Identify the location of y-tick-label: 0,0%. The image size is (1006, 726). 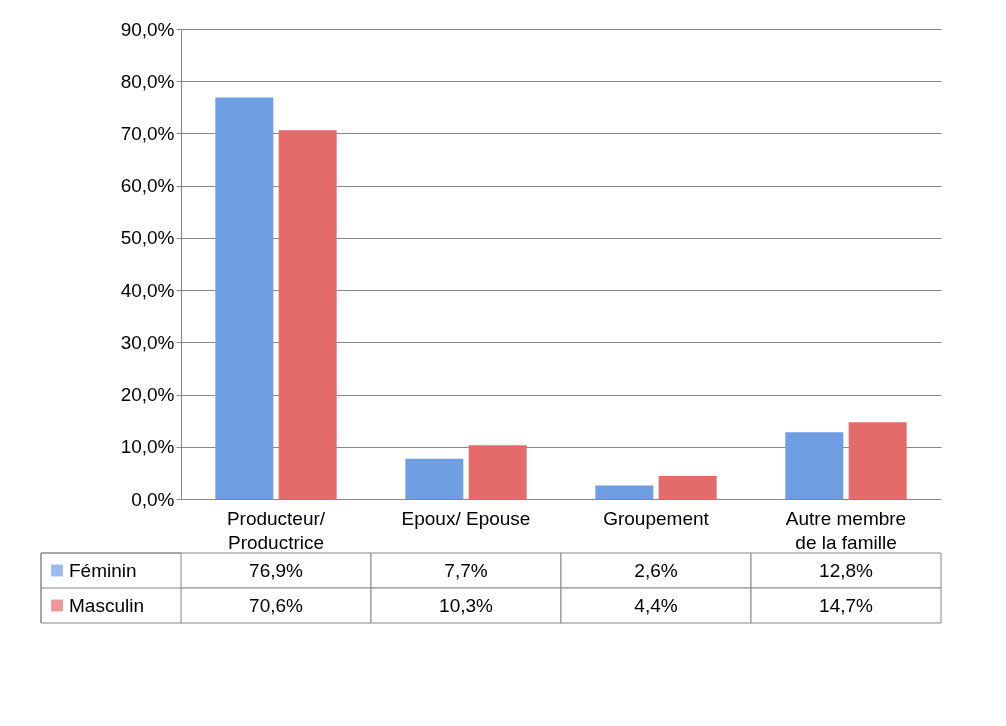
(153, 499).